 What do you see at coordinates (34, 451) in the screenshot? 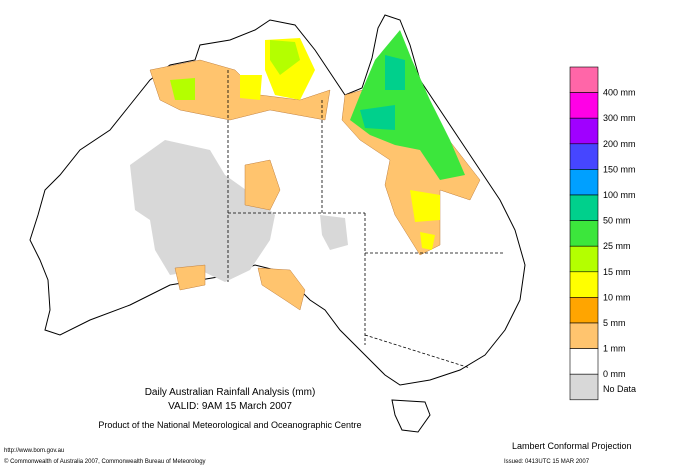
I see `url: http://www.bom.gov.au` at bounding box center [34, 451].